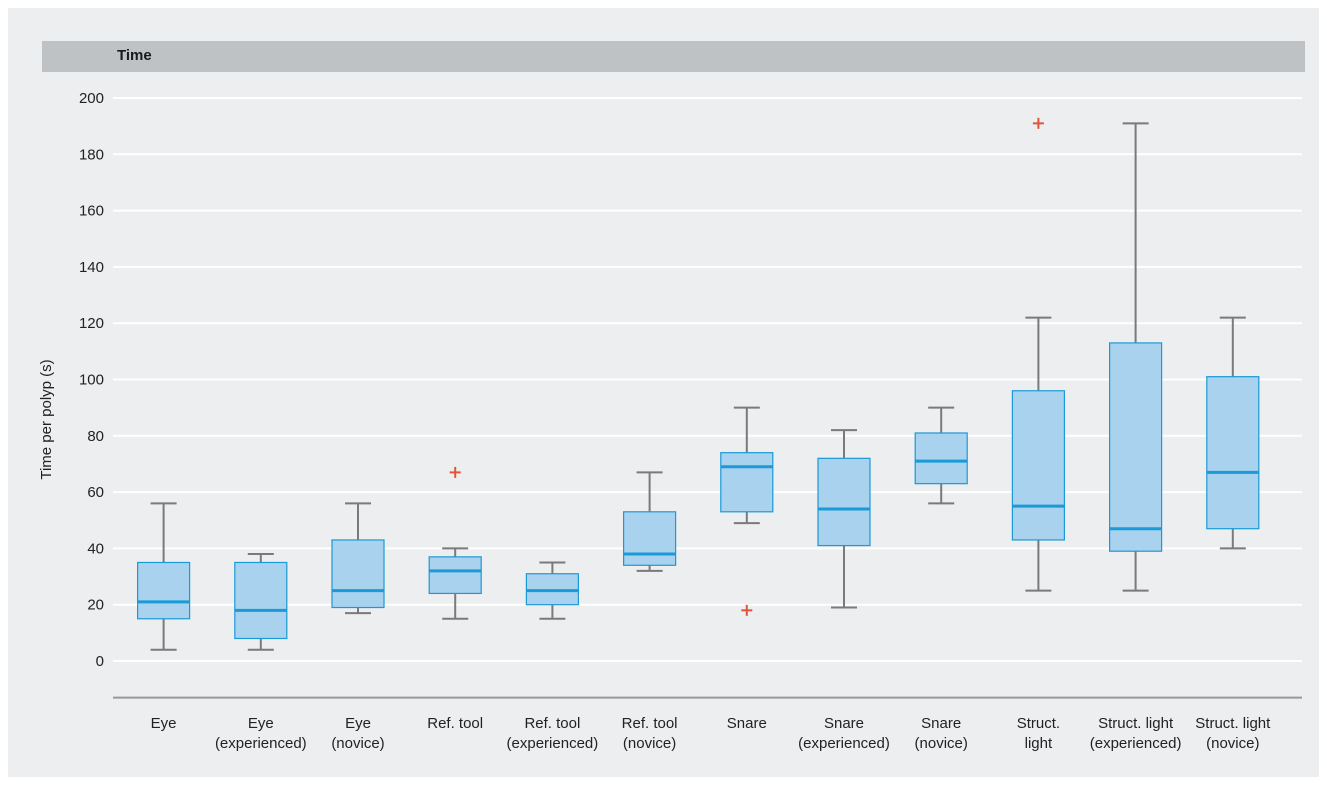 The height and width of the screenshot is (785, 1327). Describe the element at coordinates (91, 211) in the screenshot. I see `y-tick-label: 160` at that location.